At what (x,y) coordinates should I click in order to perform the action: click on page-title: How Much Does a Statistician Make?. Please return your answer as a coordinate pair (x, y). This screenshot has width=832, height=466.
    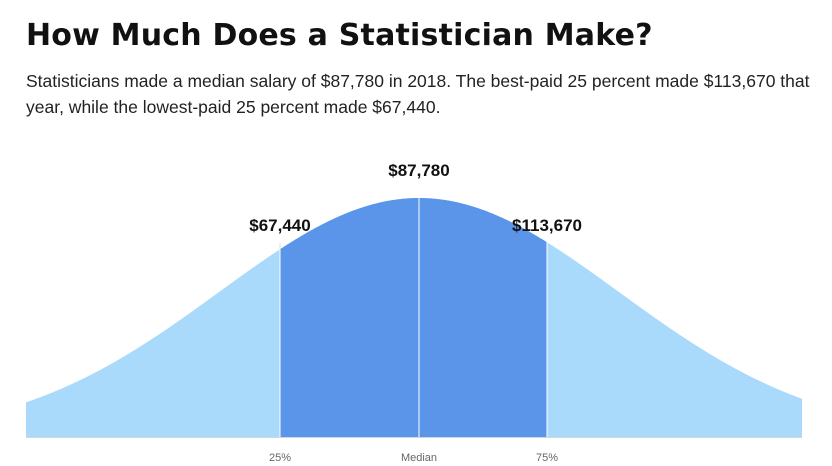
    Looking at the image, I should click on (339, 35).